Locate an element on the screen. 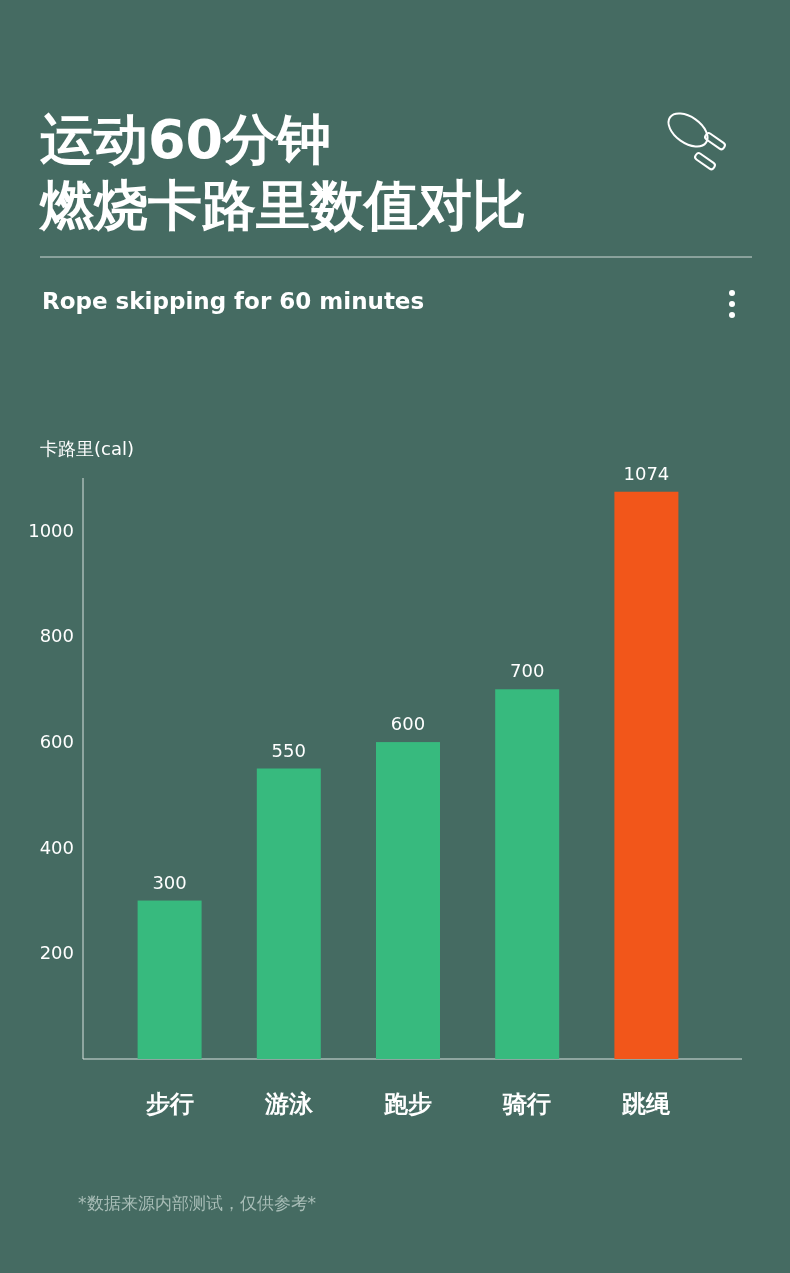 This screenshot has width=790, height=1273. x-tick-label: 步行 is located at coordinates (169, 1104).